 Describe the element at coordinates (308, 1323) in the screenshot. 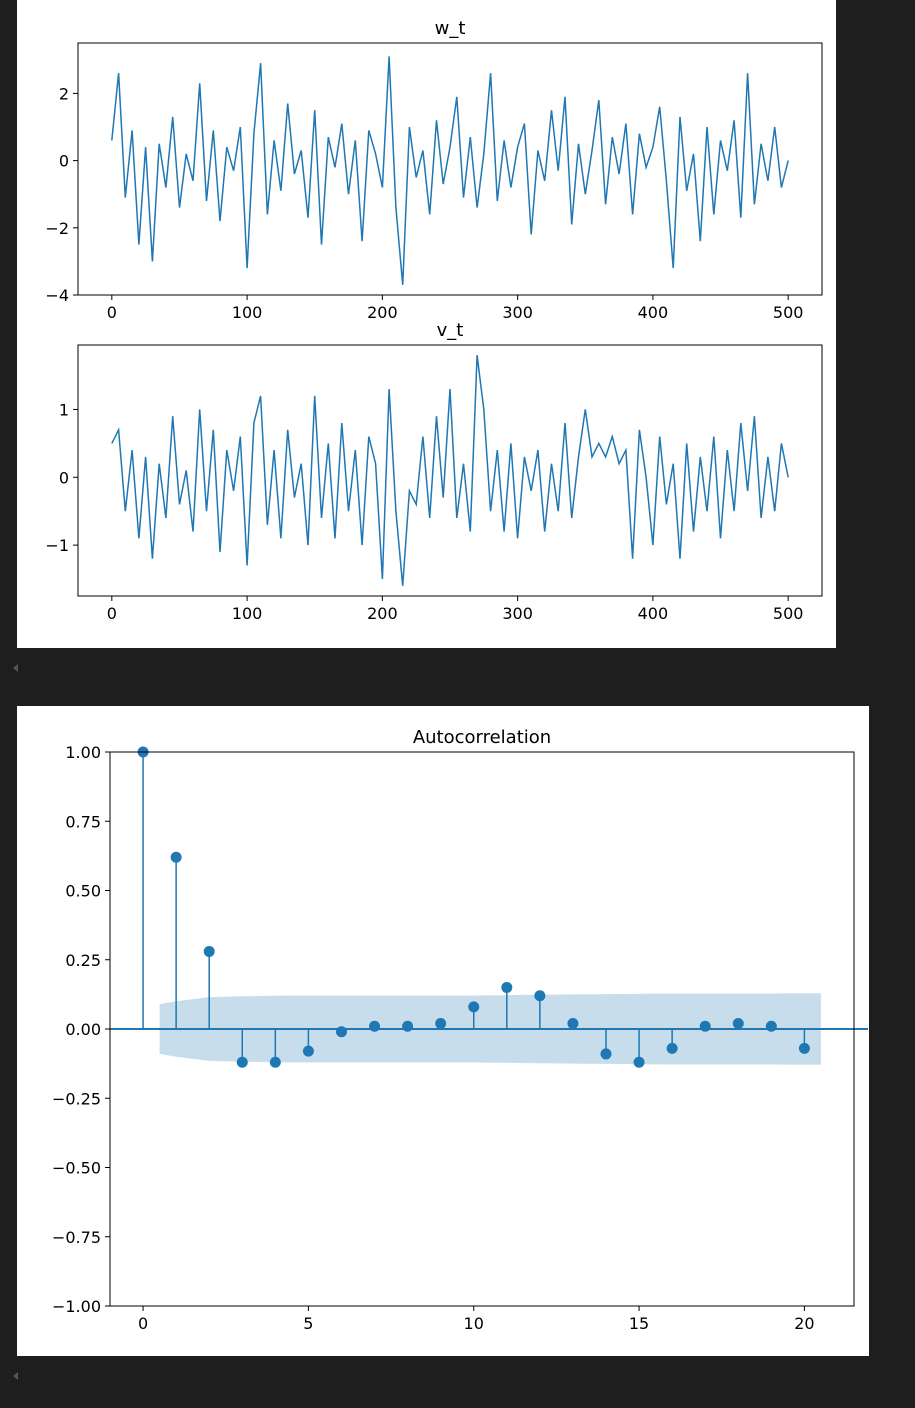

I see `x-tick-label: 5` at that location.